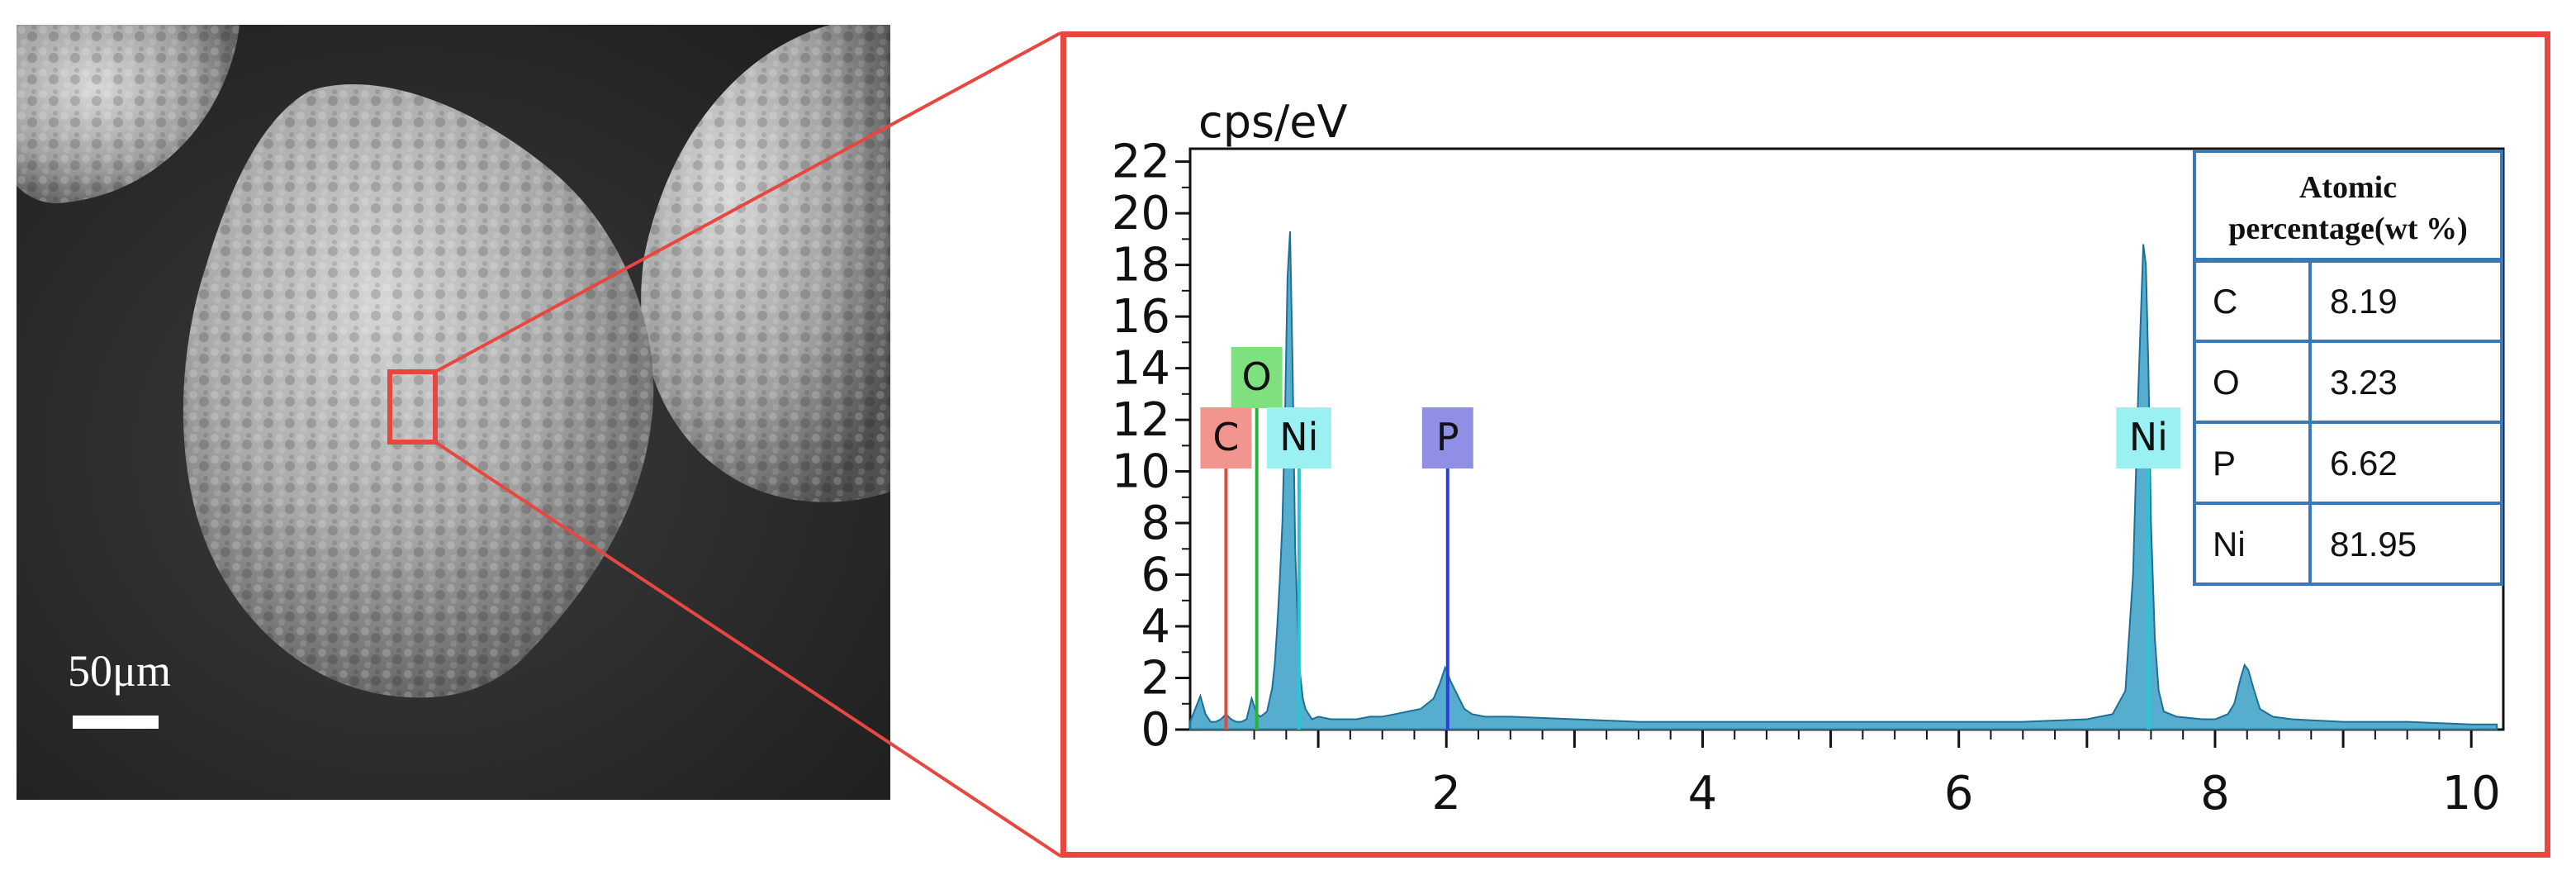  What do you see at coordinates (1959, 793) in the screenshot?
I see `x-tick-label: 6` at bounding box center [1959, 793].